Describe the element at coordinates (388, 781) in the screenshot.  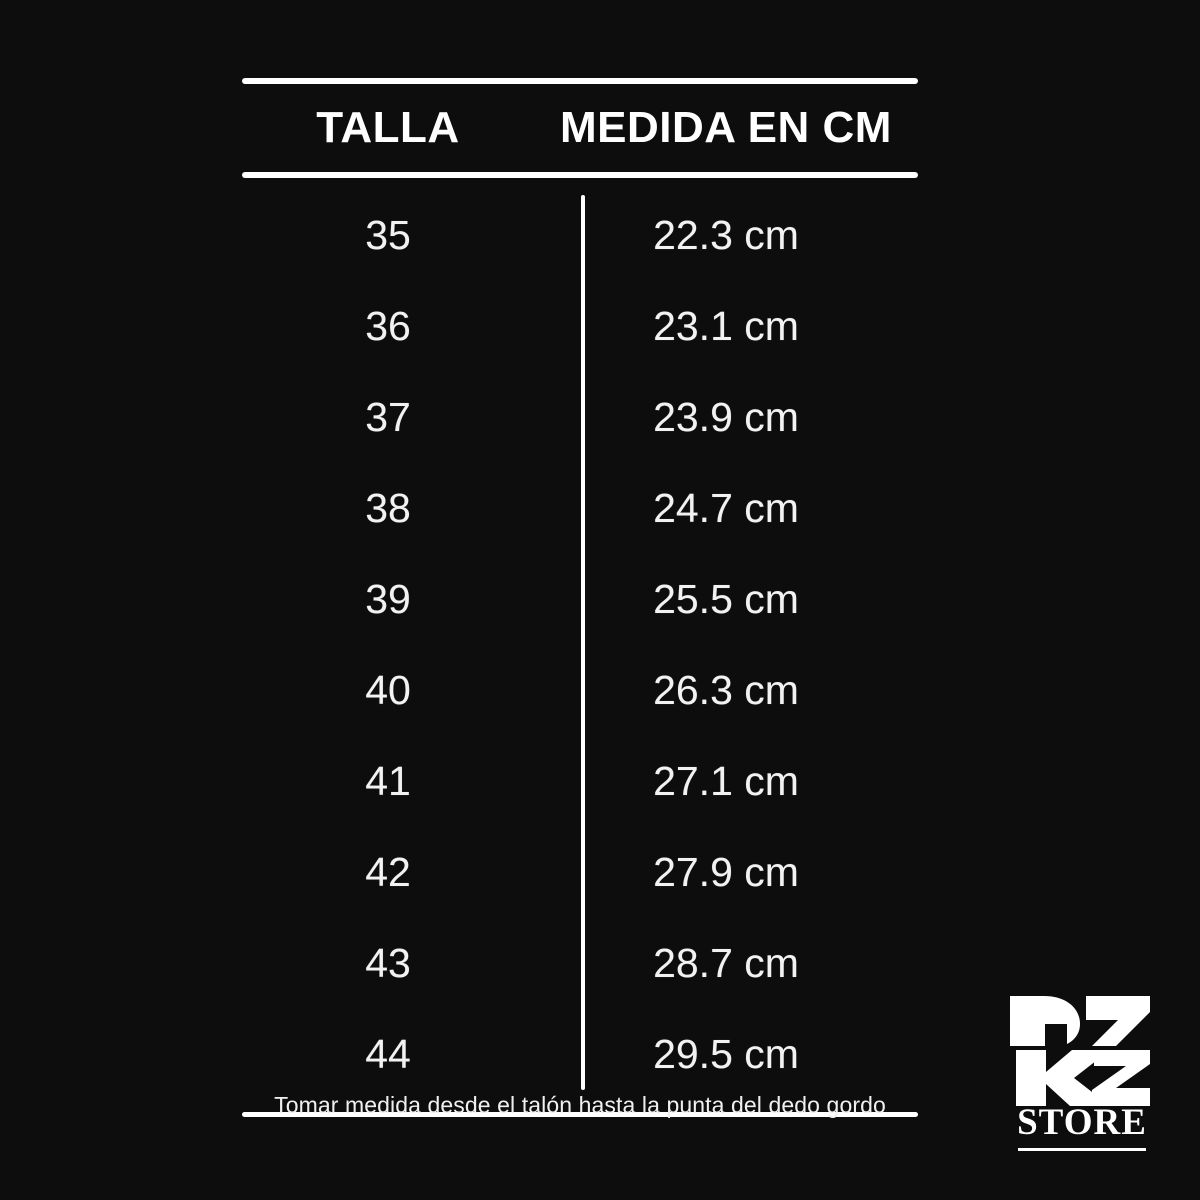
I see `cell-size: 41` at that location.